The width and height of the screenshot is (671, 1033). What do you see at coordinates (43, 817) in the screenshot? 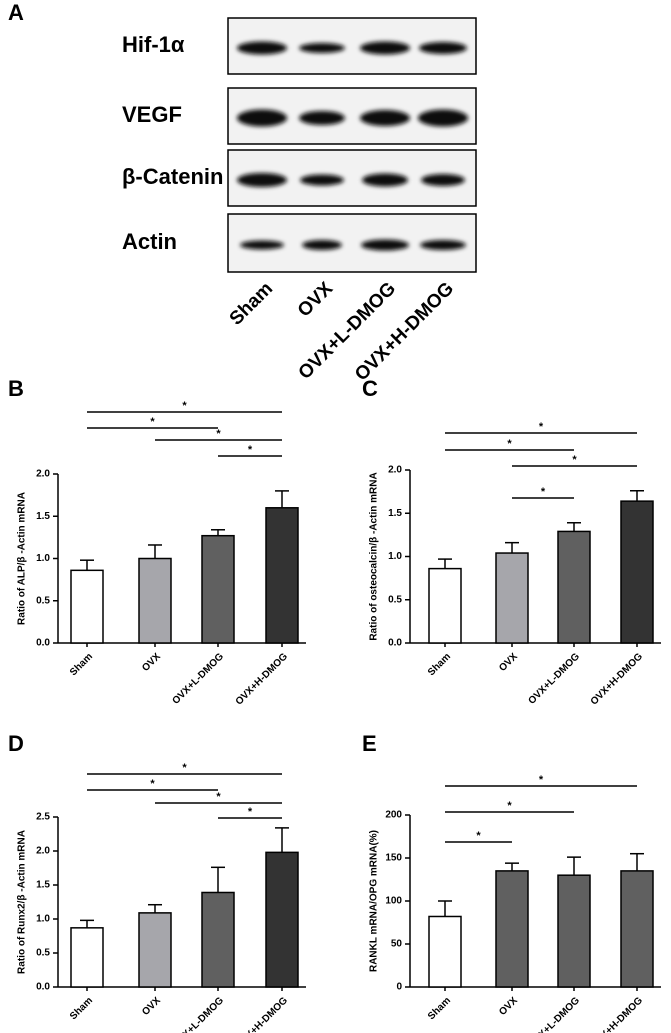
I see `y-tick-label: 2.5` at bounding box center [43, 817].